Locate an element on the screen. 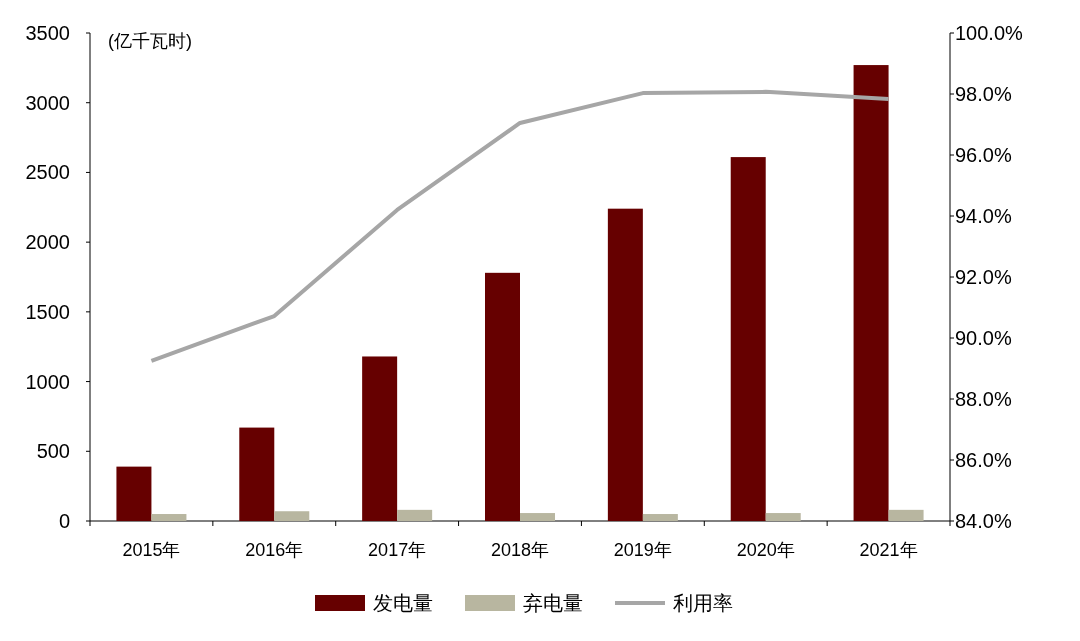 Image resolution: width=1080 pixels, height=641 pixels. y-tick-label: 500 is located at coordinates (53, 451).